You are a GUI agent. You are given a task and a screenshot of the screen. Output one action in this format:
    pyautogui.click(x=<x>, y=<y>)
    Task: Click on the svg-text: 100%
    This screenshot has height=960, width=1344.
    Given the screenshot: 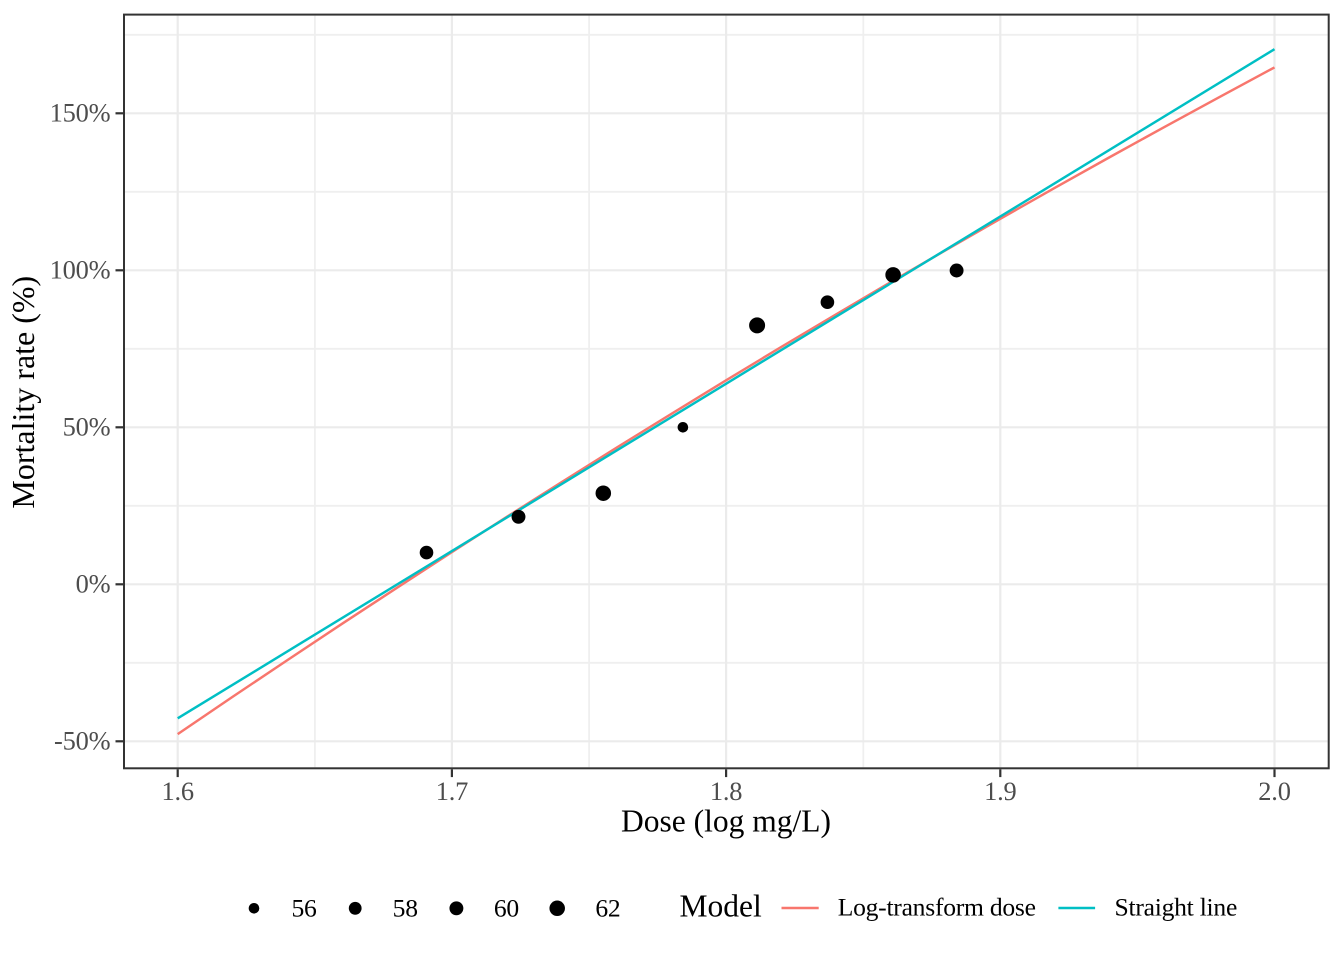 What is the action you would take?
    pyautogui.click(x=80, y=270)
    